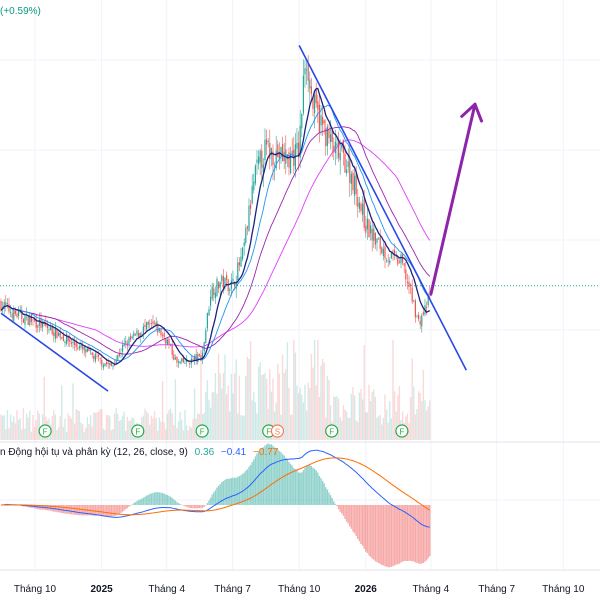 The image size is (600, 600). I want to click on projection-arrow, so click(453, 199).